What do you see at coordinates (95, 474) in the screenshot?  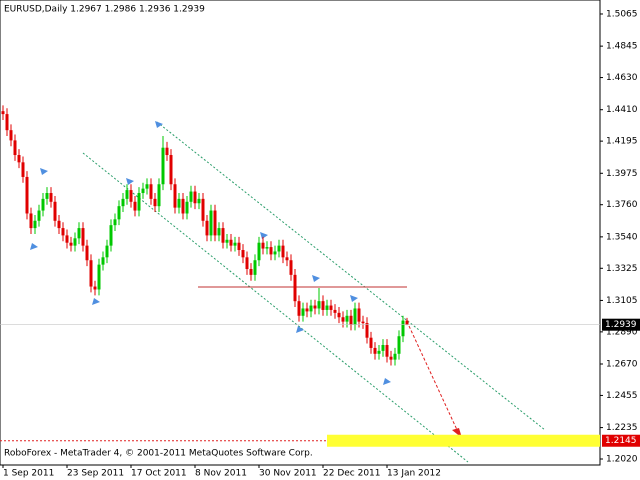 I see `x-tick-label: 23 Sep 2011` at bounding box center [95, 474].